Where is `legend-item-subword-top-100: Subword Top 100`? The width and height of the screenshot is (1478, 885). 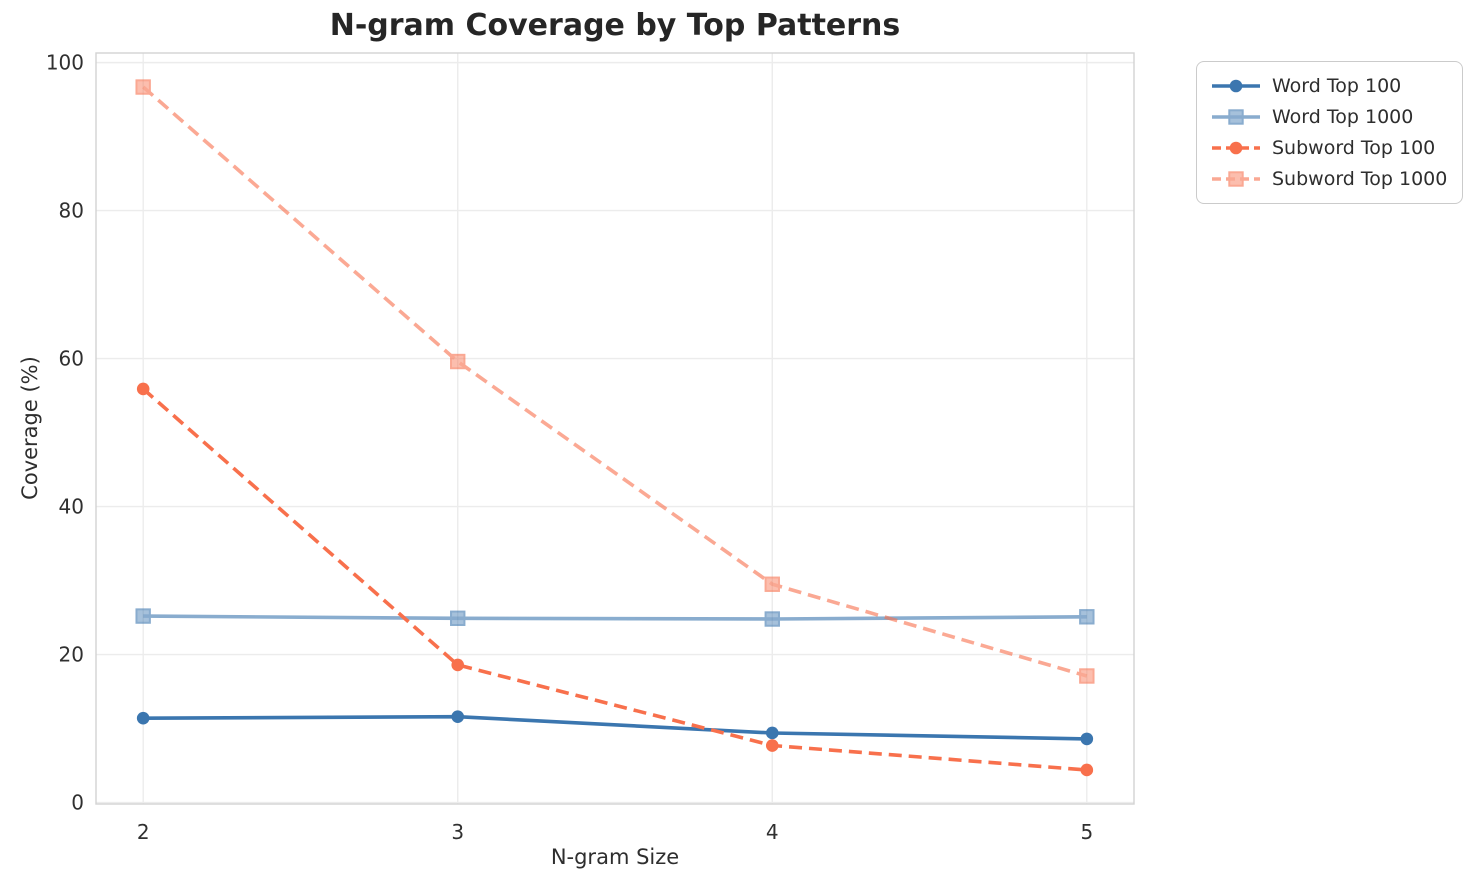 legend-item-subword-top-100: Subword Top 100 is located at coordinates (1329, 148).